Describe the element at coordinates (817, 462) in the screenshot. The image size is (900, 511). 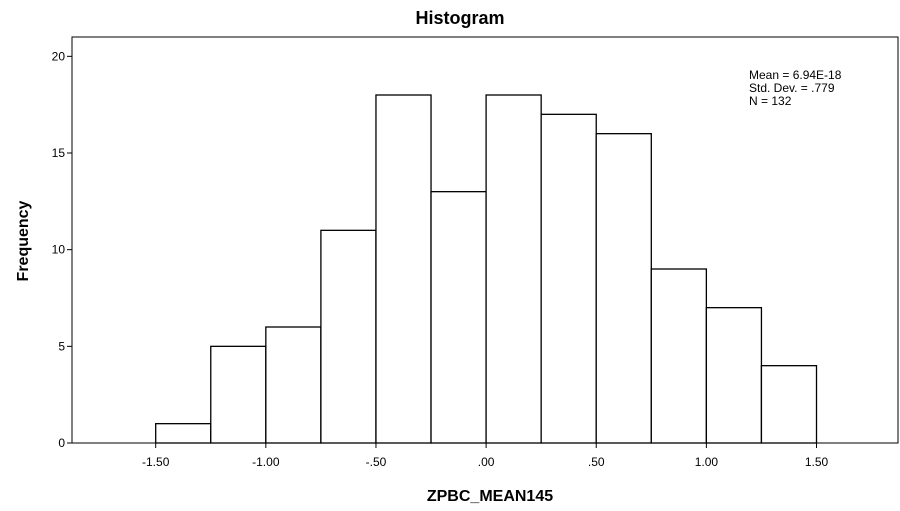
I see `x-tick-label: 1.50` at that location.